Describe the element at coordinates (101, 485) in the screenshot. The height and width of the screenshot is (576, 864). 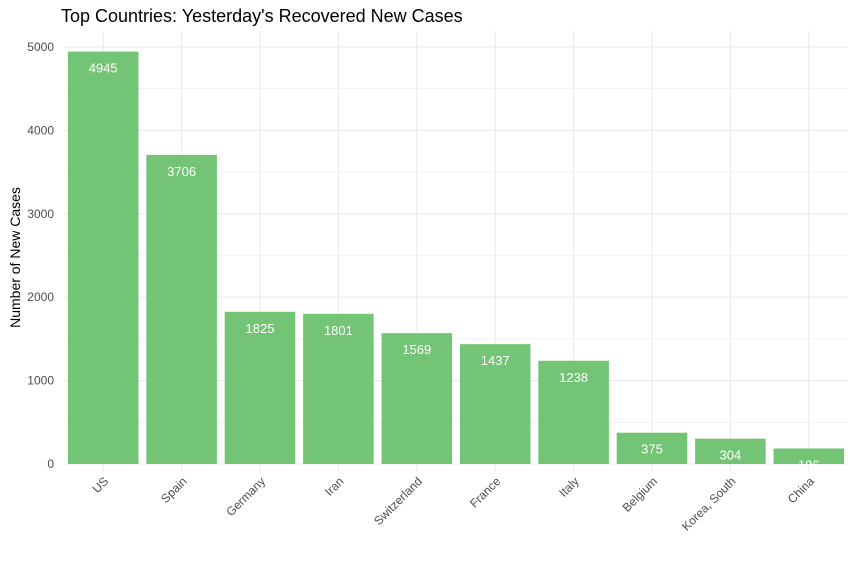
I see `x-tick-label: US` at that location.